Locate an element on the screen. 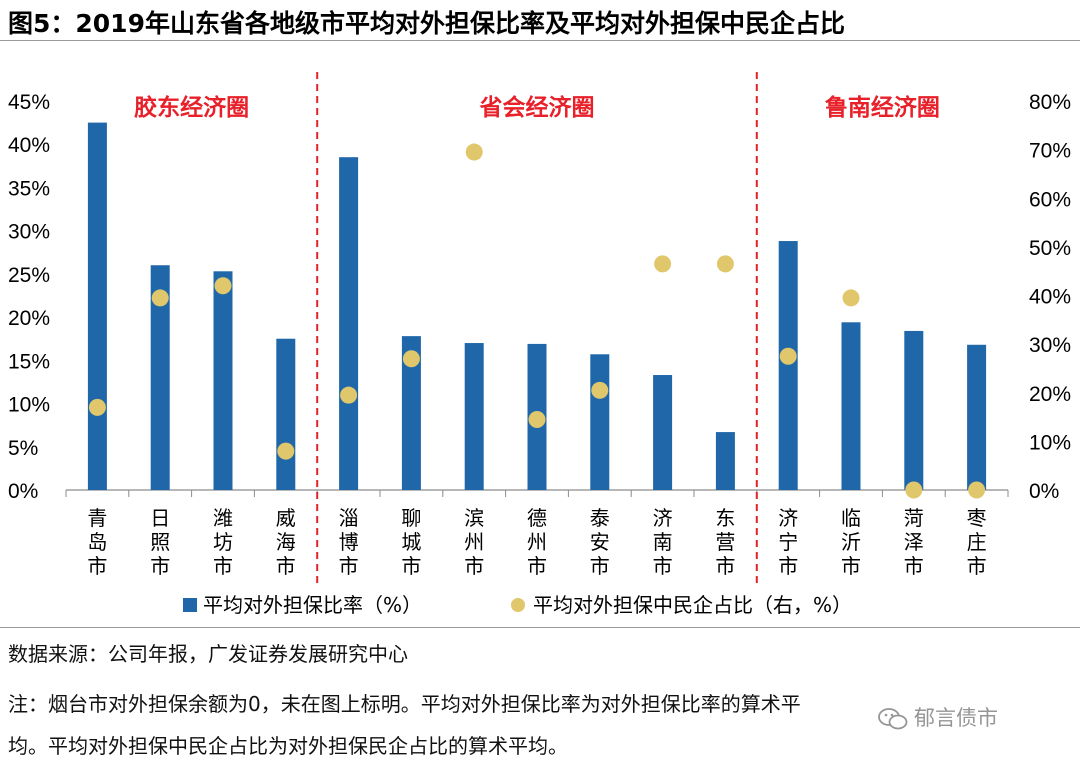  legend-bar-swatch is located at coordinates (190, 605).